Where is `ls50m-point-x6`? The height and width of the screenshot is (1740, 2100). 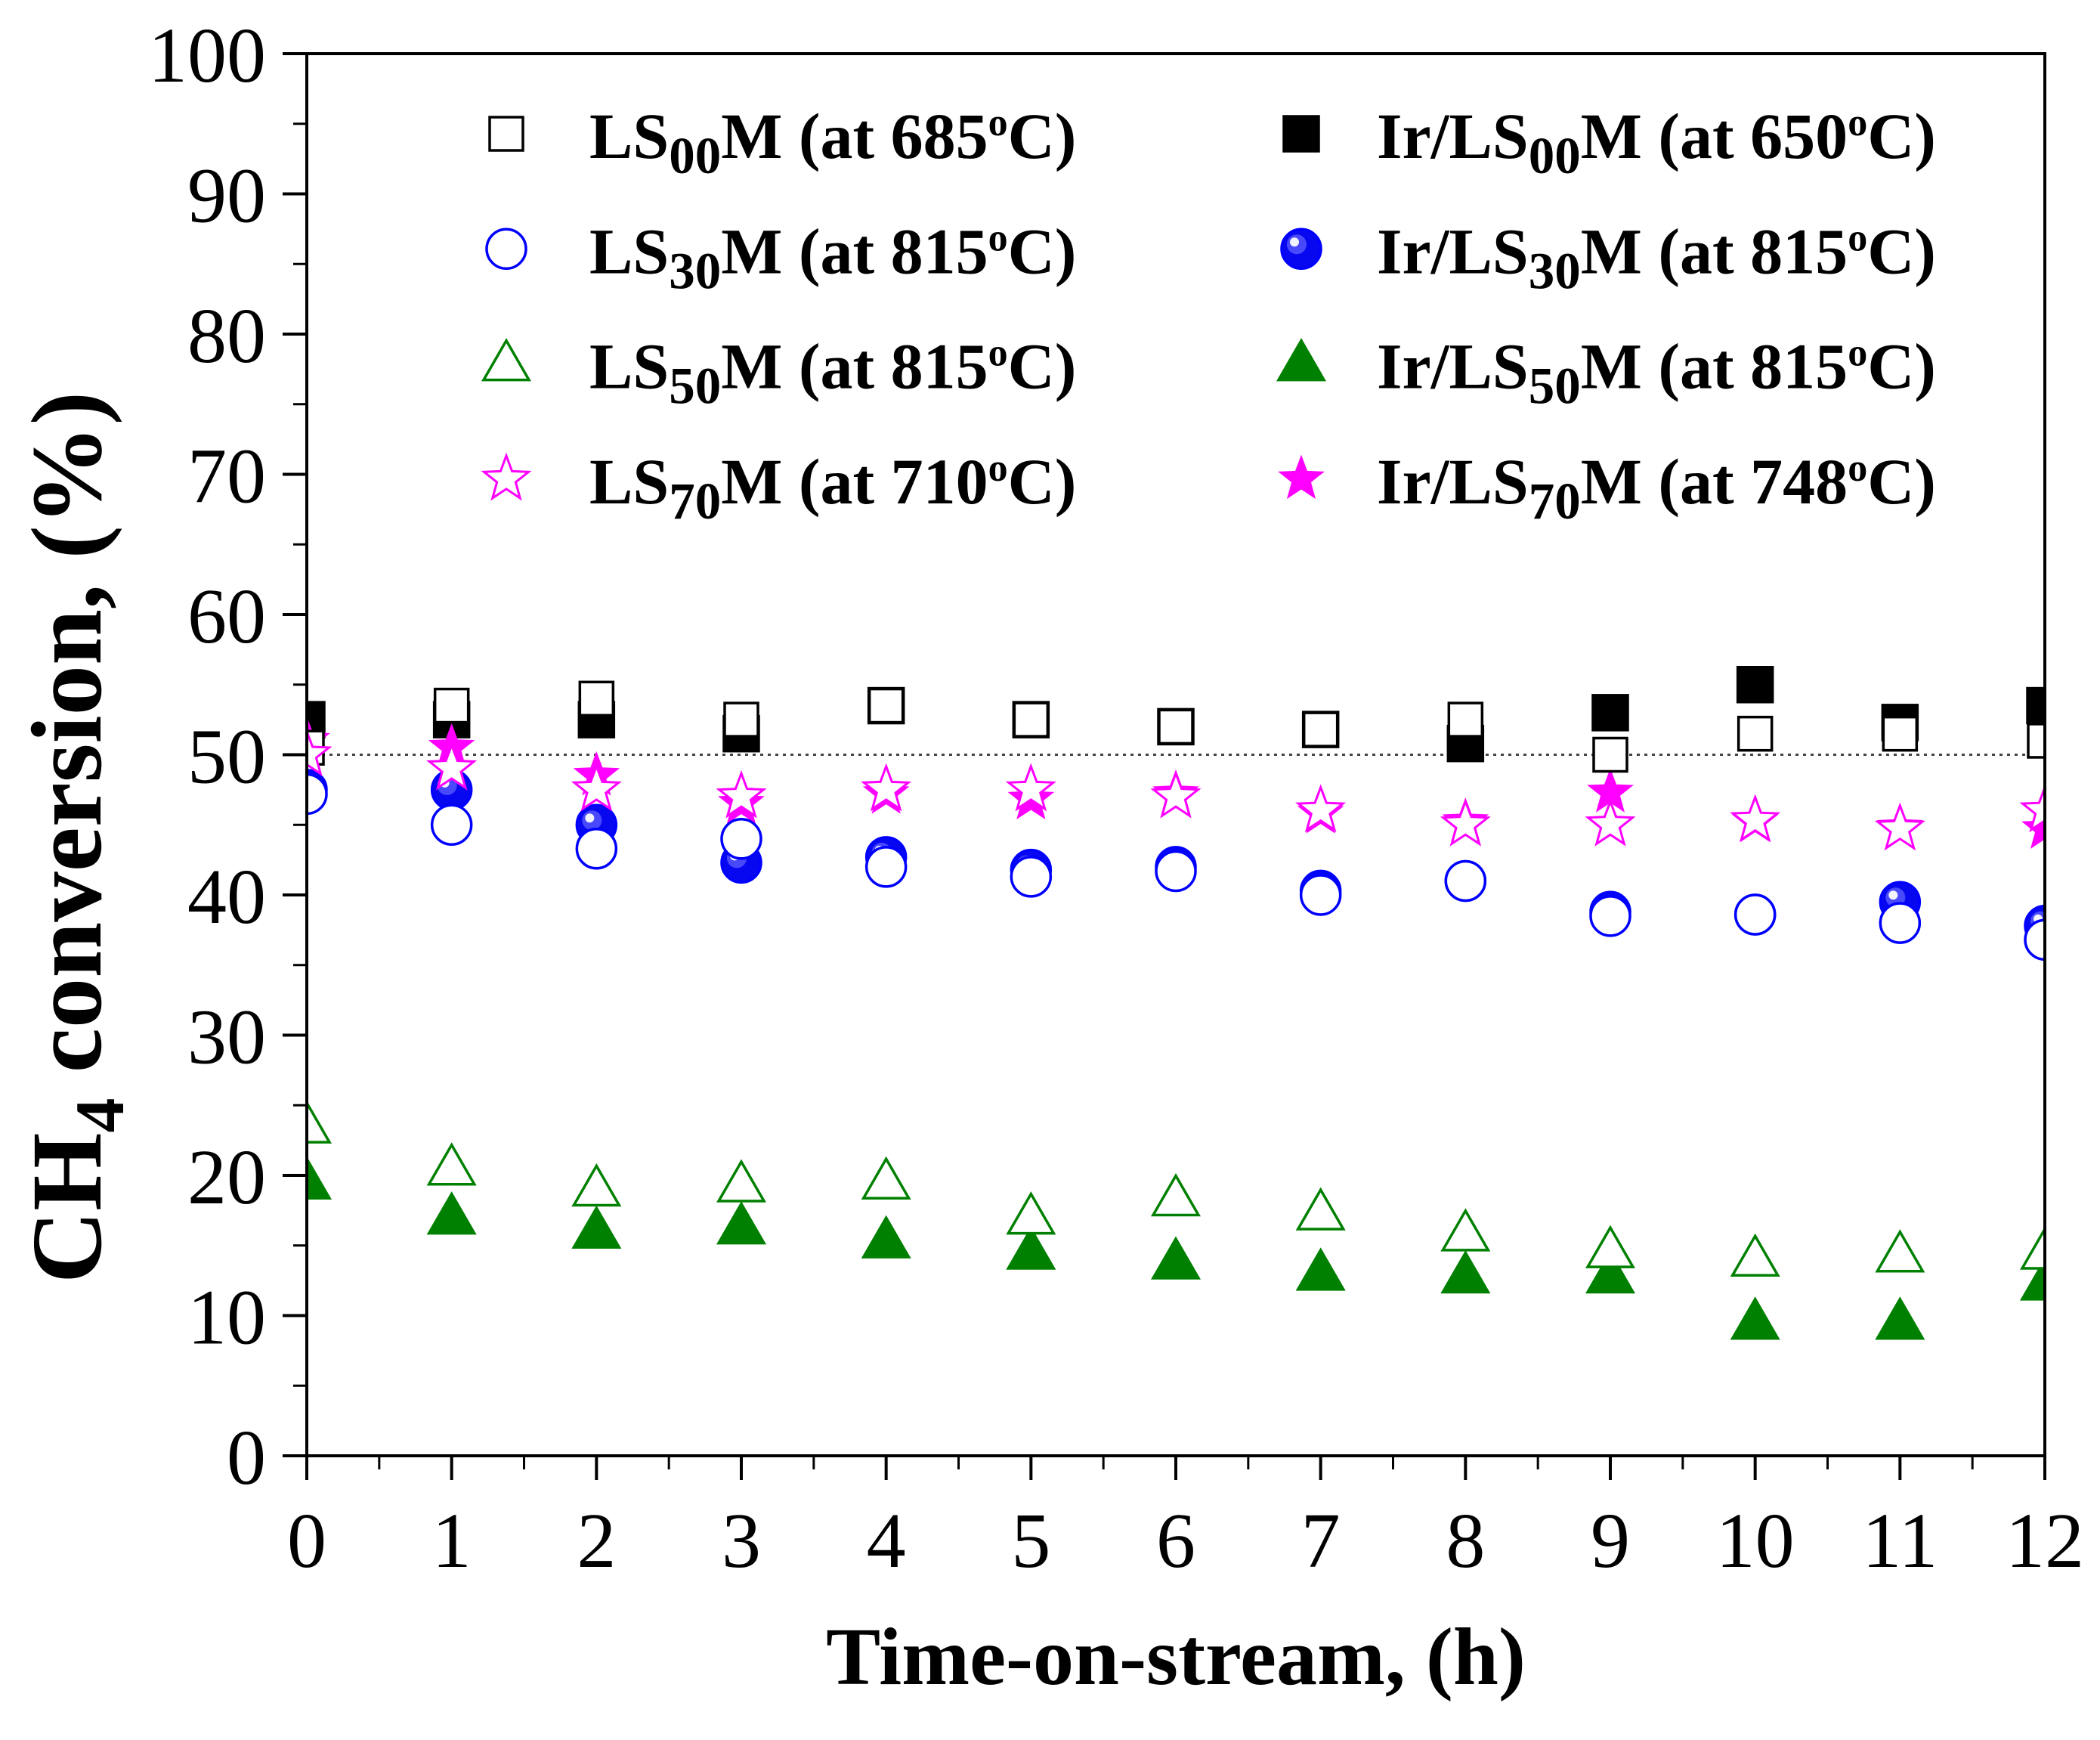
ls50m-point-x6 is located at coordinates (1176, 1195).